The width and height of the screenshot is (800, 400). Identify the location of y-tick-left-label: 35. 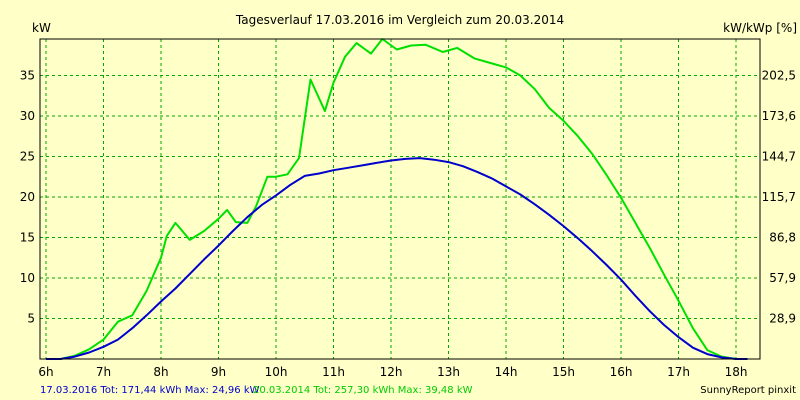
(27, 75).